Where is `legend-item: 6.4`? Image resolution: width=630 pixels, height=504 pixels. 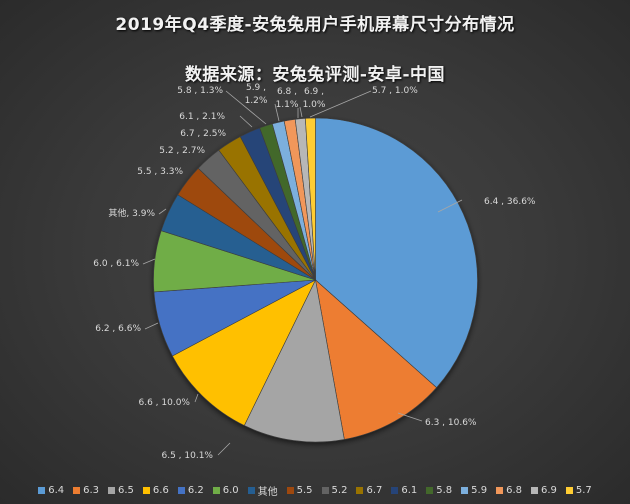
legend-item: 6.4 is located at coordinates (51, 490).